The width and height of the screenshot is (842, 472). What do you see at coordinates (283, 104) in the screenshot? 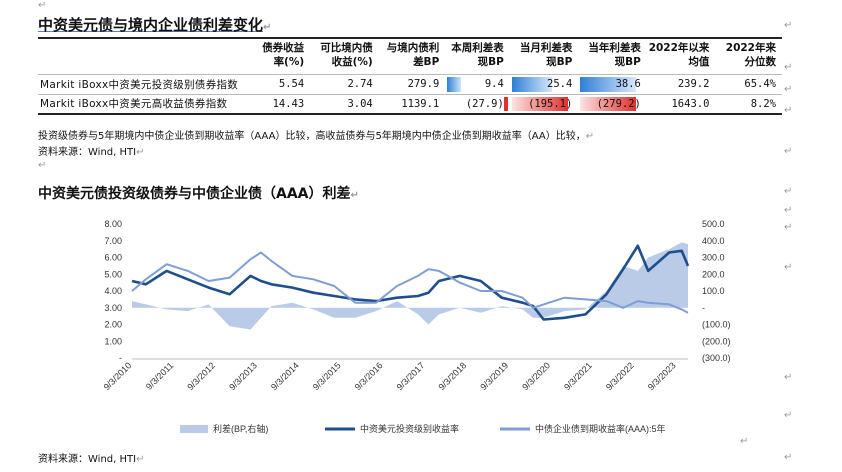
I see `cell-yield: 14.43` at bounding box center [283, 104].